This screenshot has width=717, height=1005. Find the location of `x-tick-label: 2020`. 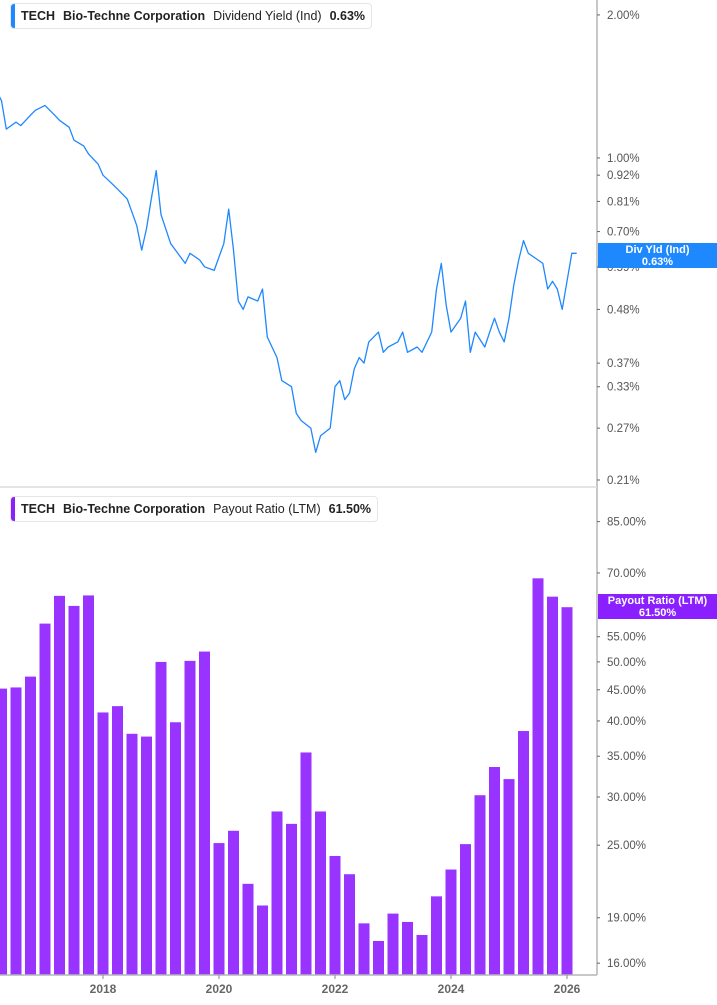

x-tick-label: 2020 is located at coordinates (219, 989).